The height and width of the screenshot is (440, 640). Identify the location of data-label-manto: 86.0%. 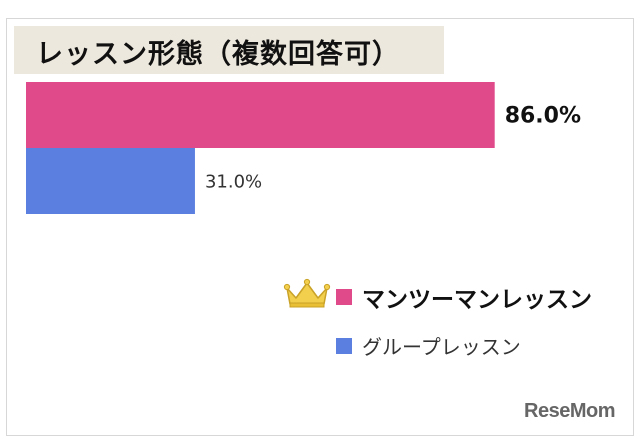
(543, 116).